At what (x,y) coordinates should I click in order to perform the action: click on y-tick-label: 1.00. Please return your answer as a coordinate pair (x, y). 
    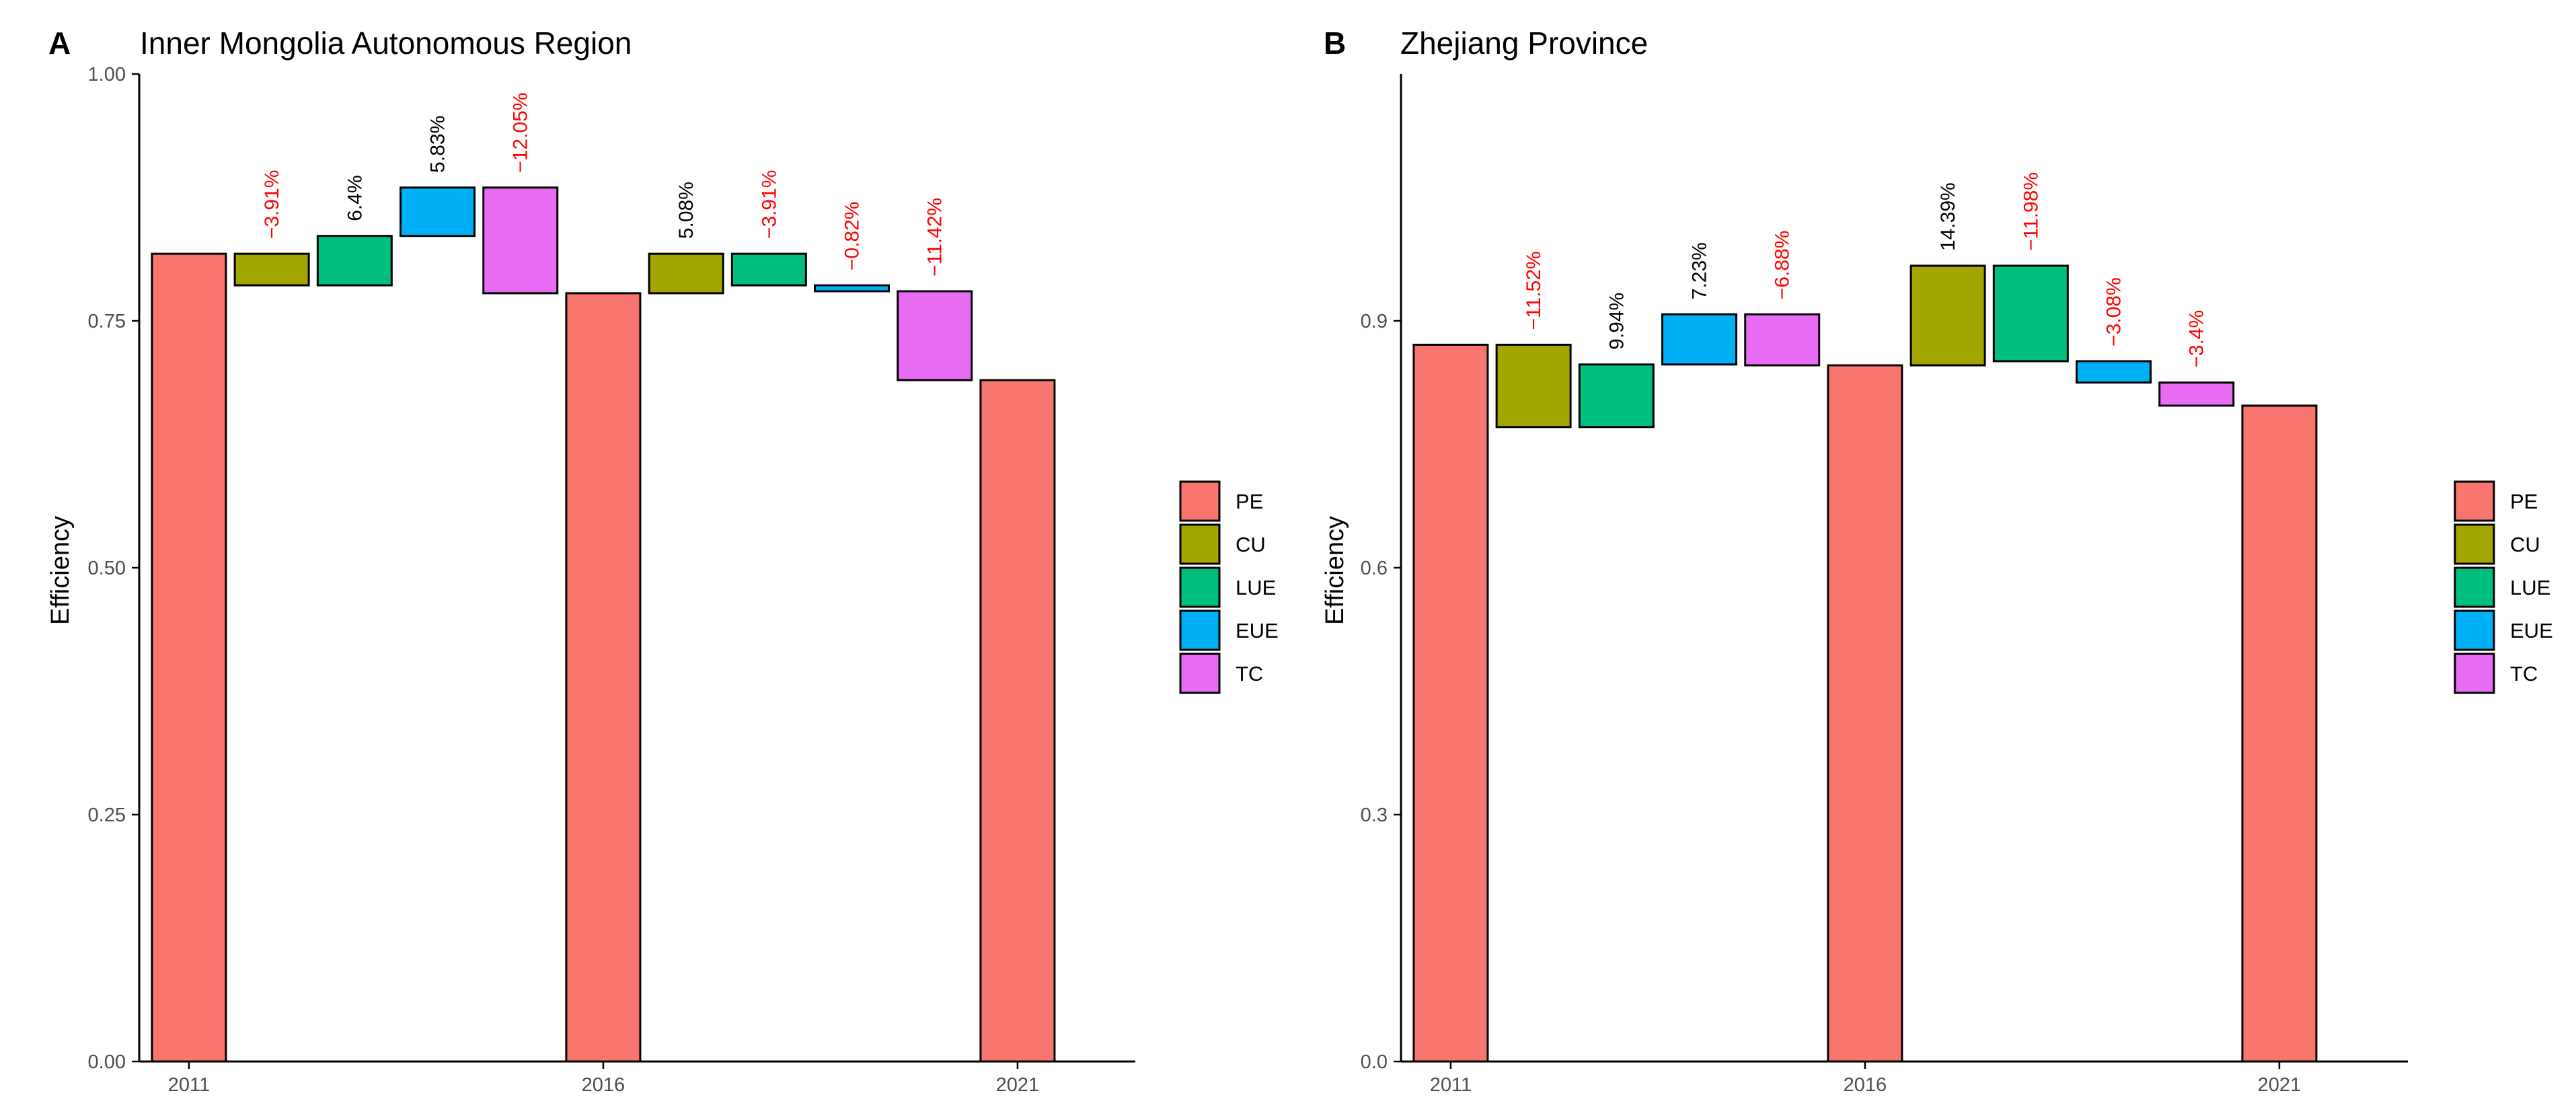
    Looking at the image, I should click on (107, 74).